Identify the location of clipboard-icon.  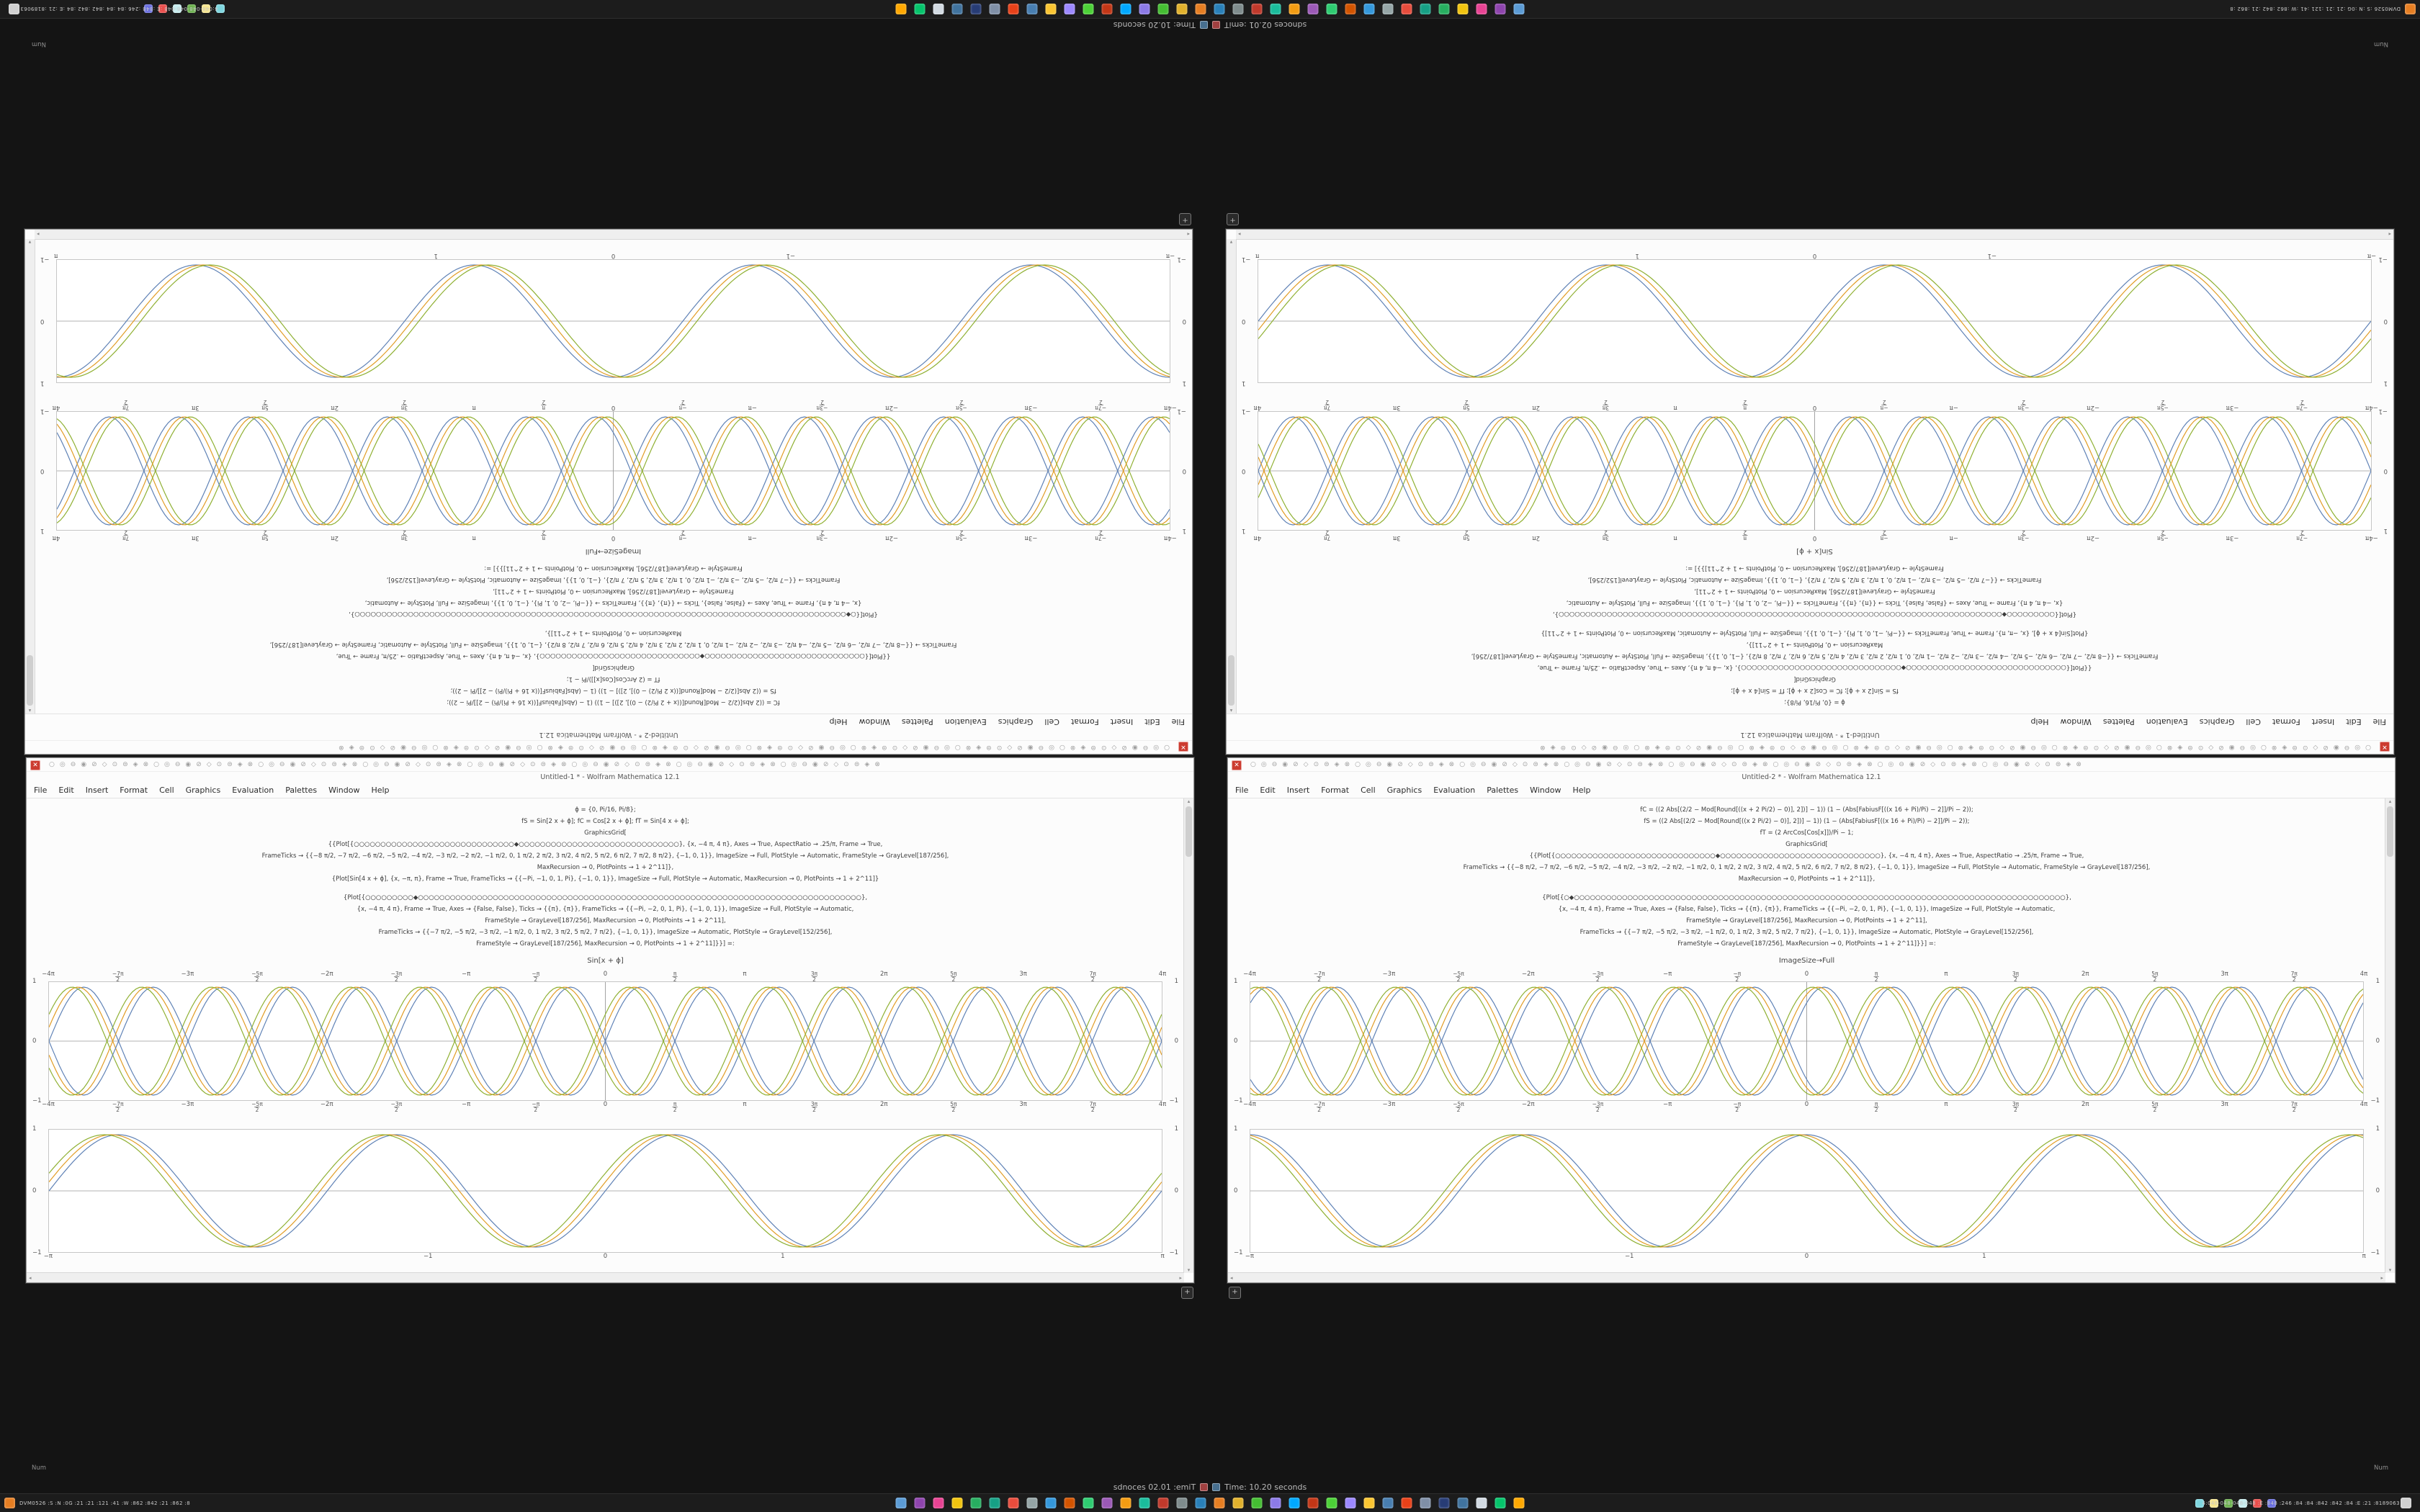
(2242, 1503).